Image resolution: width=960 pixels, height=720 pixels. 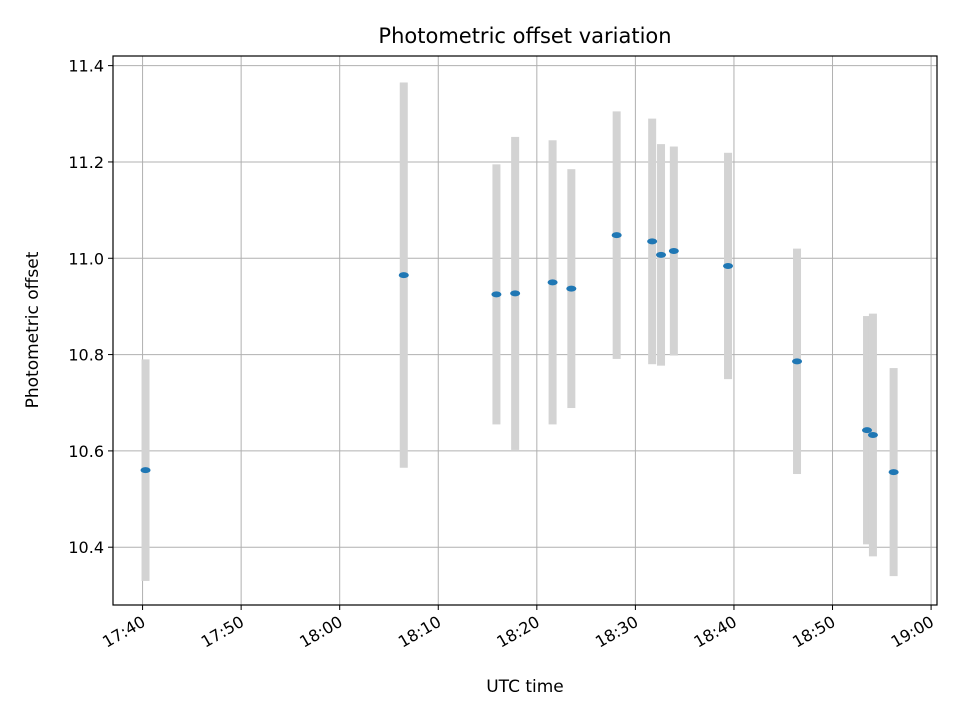 What do you see at coordinates (86, 355) in the screenshot?
I see `y-tick-label: 10.8` at bounding box center [86, 355].